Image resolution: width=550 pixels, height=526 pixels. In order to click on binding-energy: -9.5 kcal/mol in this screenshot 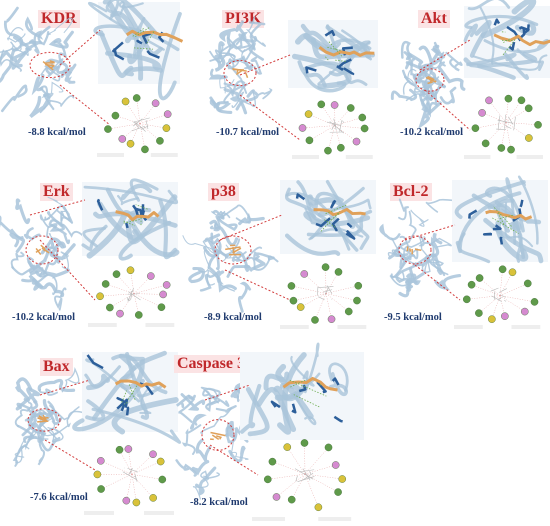, I will do `click(413, 317)`.